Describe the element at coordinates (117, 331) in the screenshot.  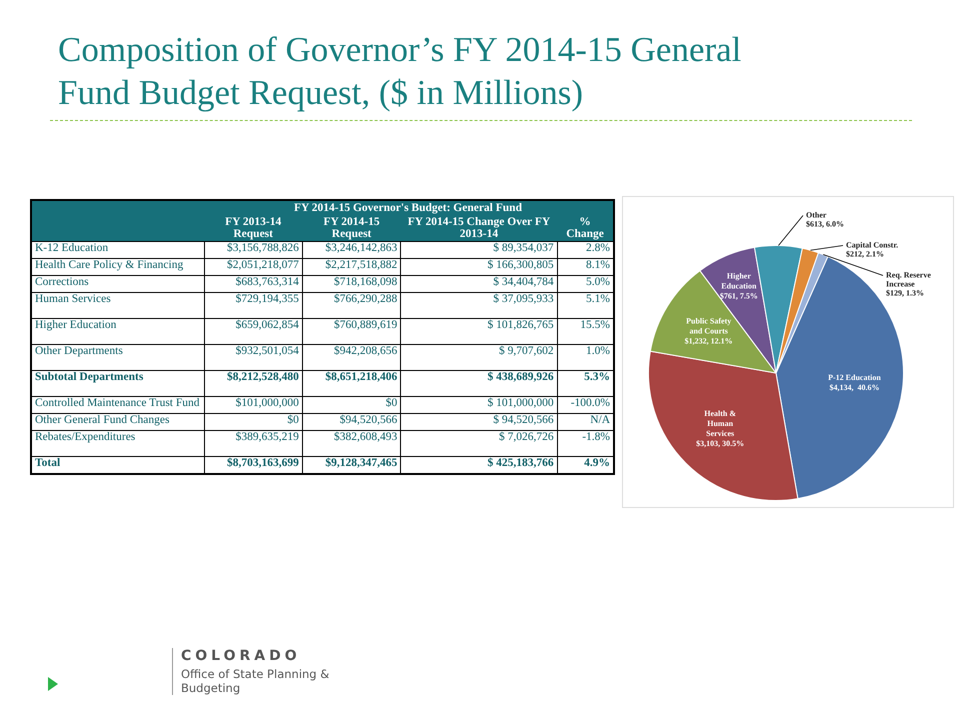
I see `category-label: Higher Education` at that location.